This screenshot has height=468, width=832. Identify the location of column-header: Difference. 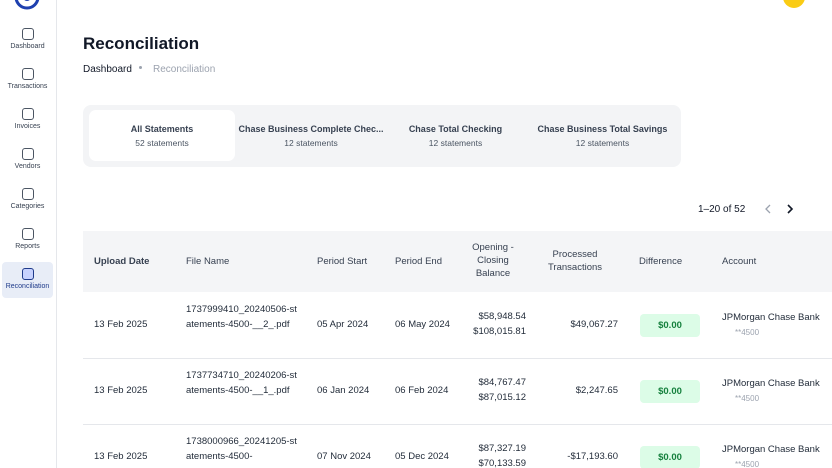
(661, 261).